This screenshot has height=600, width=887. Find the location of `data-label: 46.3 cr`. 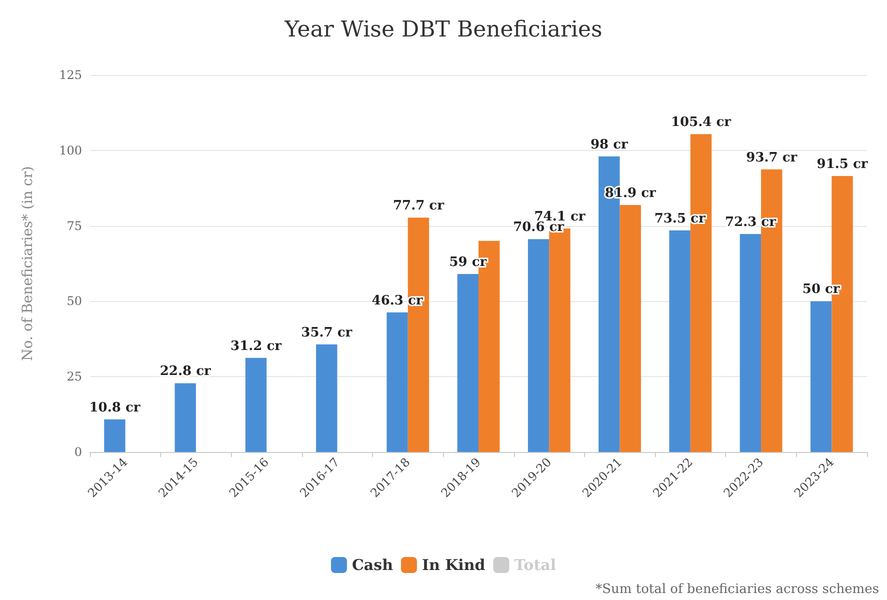

data-label: 46.3 cr is located at coordinates (397, 300).